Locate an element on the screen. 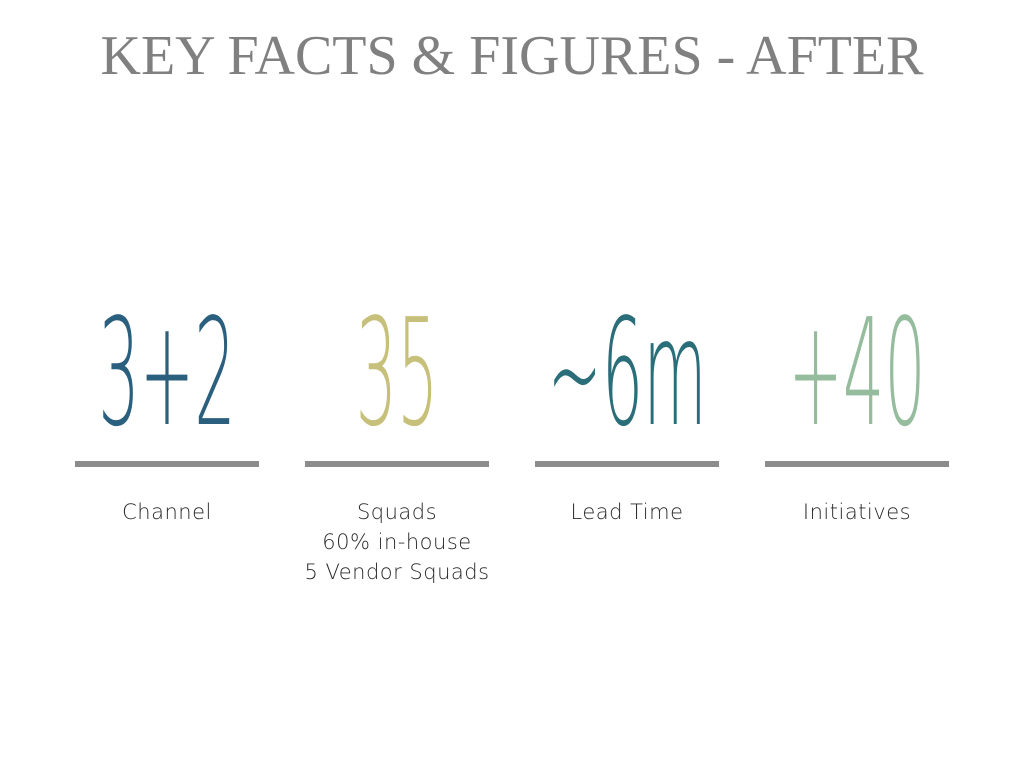 The image size is (1024, 768). fact-value: +40 is located at coordinates (856, 373).